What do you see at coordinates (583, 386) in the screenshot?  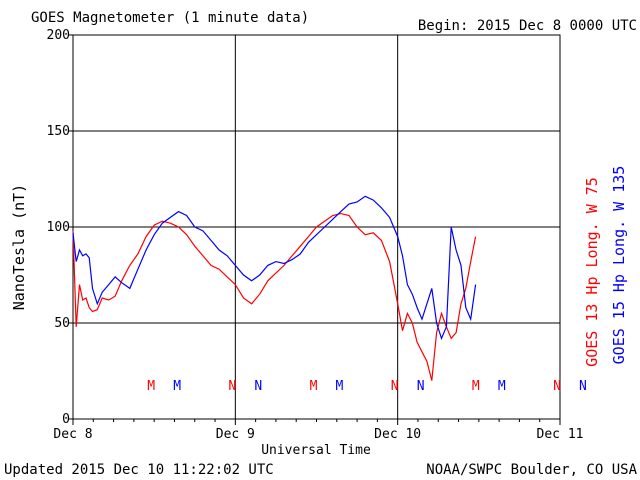 I see `marker-n-11: N` at bounding box center [583, 386].